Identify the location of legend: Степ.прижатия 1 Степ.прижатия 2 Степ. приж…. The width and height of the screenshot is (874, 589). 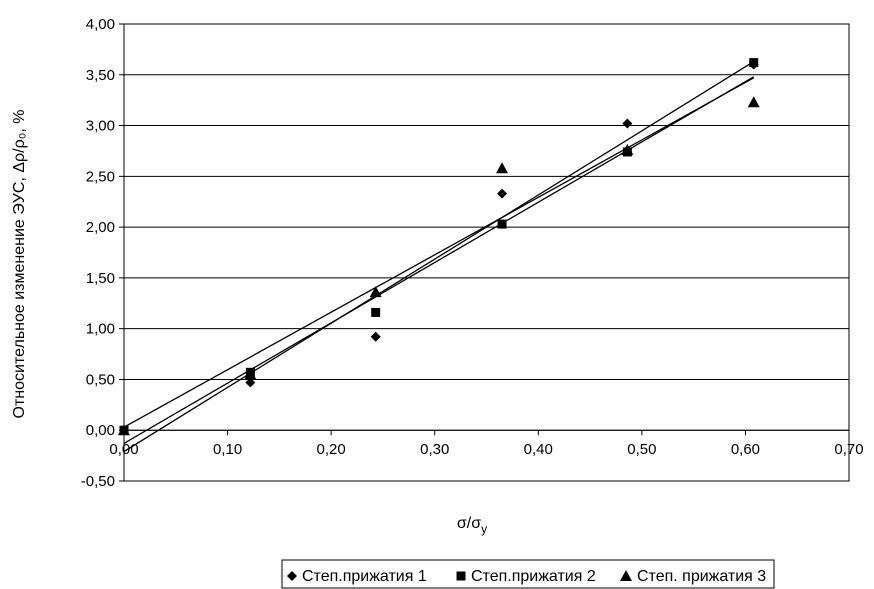
(528, 574).